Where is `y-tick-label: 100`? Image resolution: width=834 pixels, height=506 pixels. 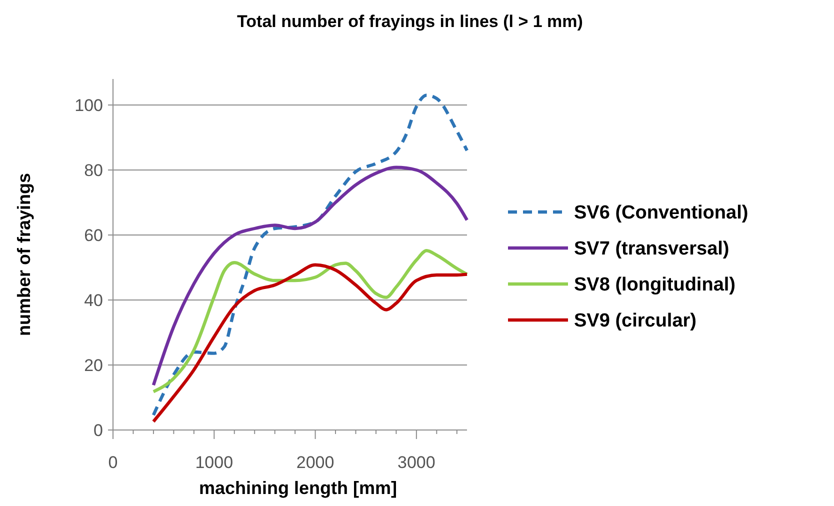
y-tick-label: 100 is located at coordinates (88, 105).